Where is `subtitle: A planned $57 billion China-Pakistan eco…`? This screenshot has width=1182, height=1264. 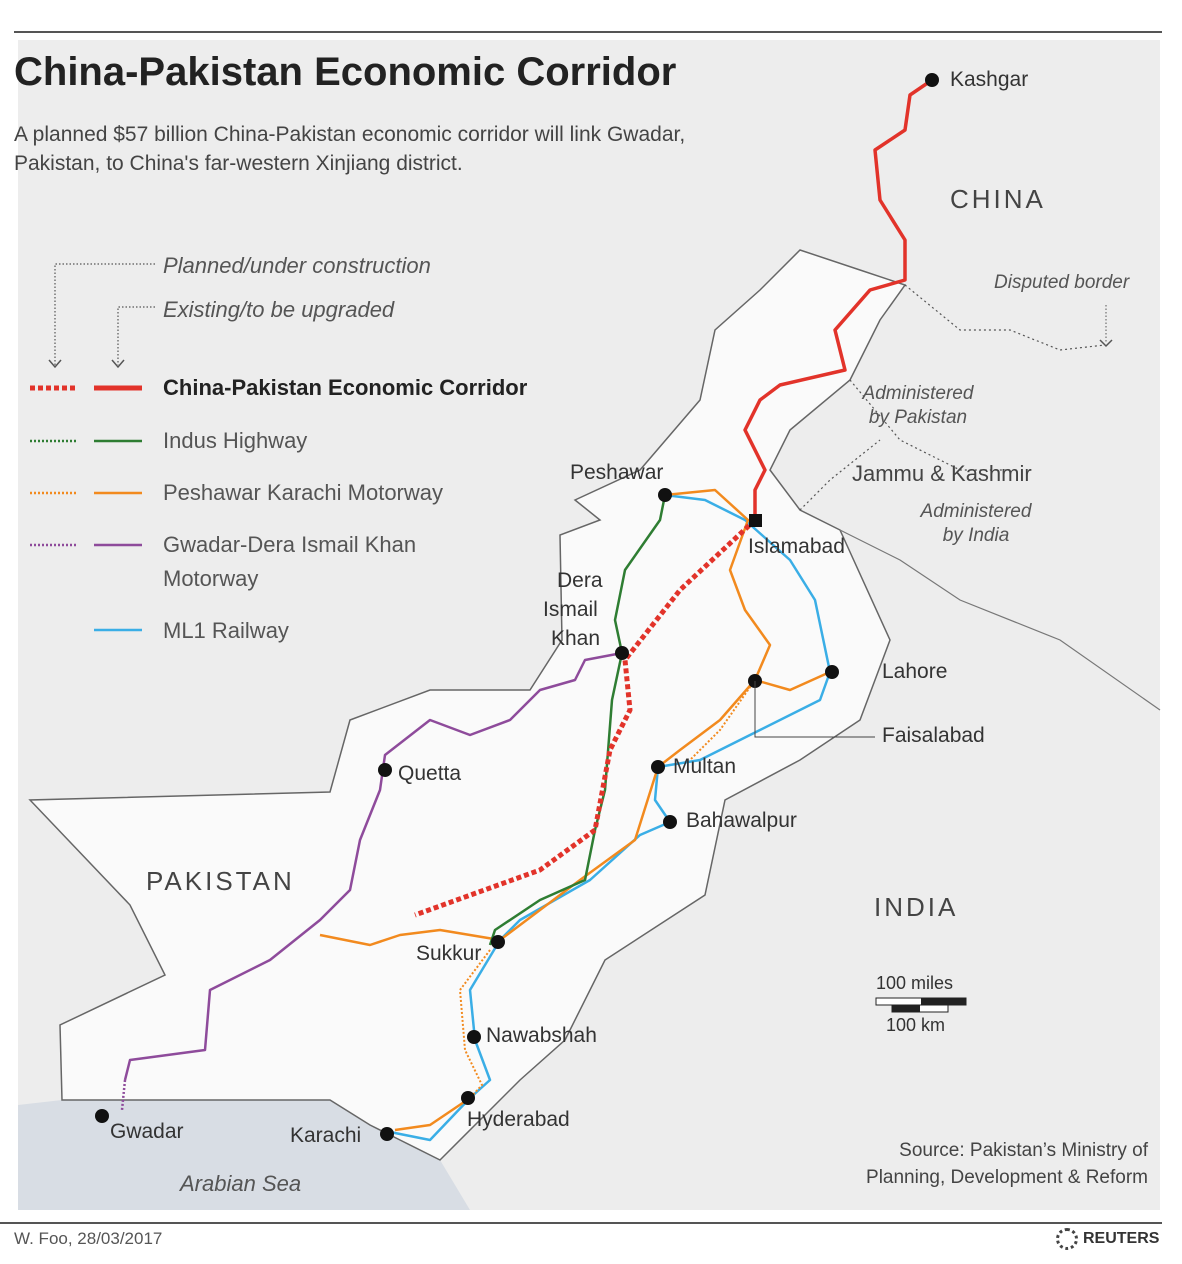
subtitle: A planned $57 billion China-Pakistan eco… is located at coordinates (350, 149).